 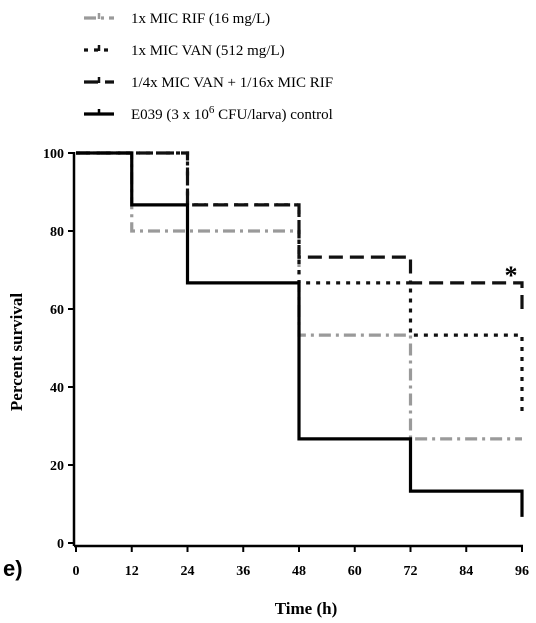 I want to click on legend-label-4: E039 (3 x 106 CFU/larva) control, so click(x=232, y=113).